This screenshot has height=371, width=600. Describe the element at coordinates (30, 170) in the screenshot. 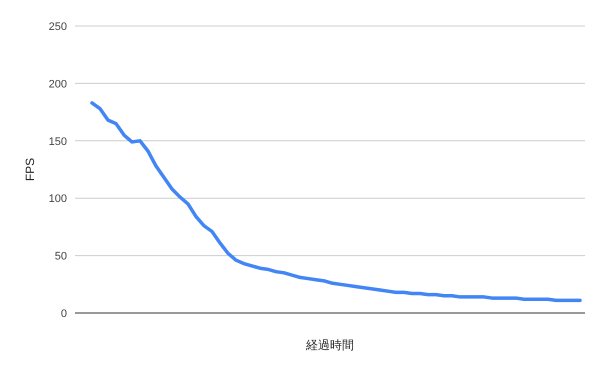

I see `y-axis-title: FPS` at that location.